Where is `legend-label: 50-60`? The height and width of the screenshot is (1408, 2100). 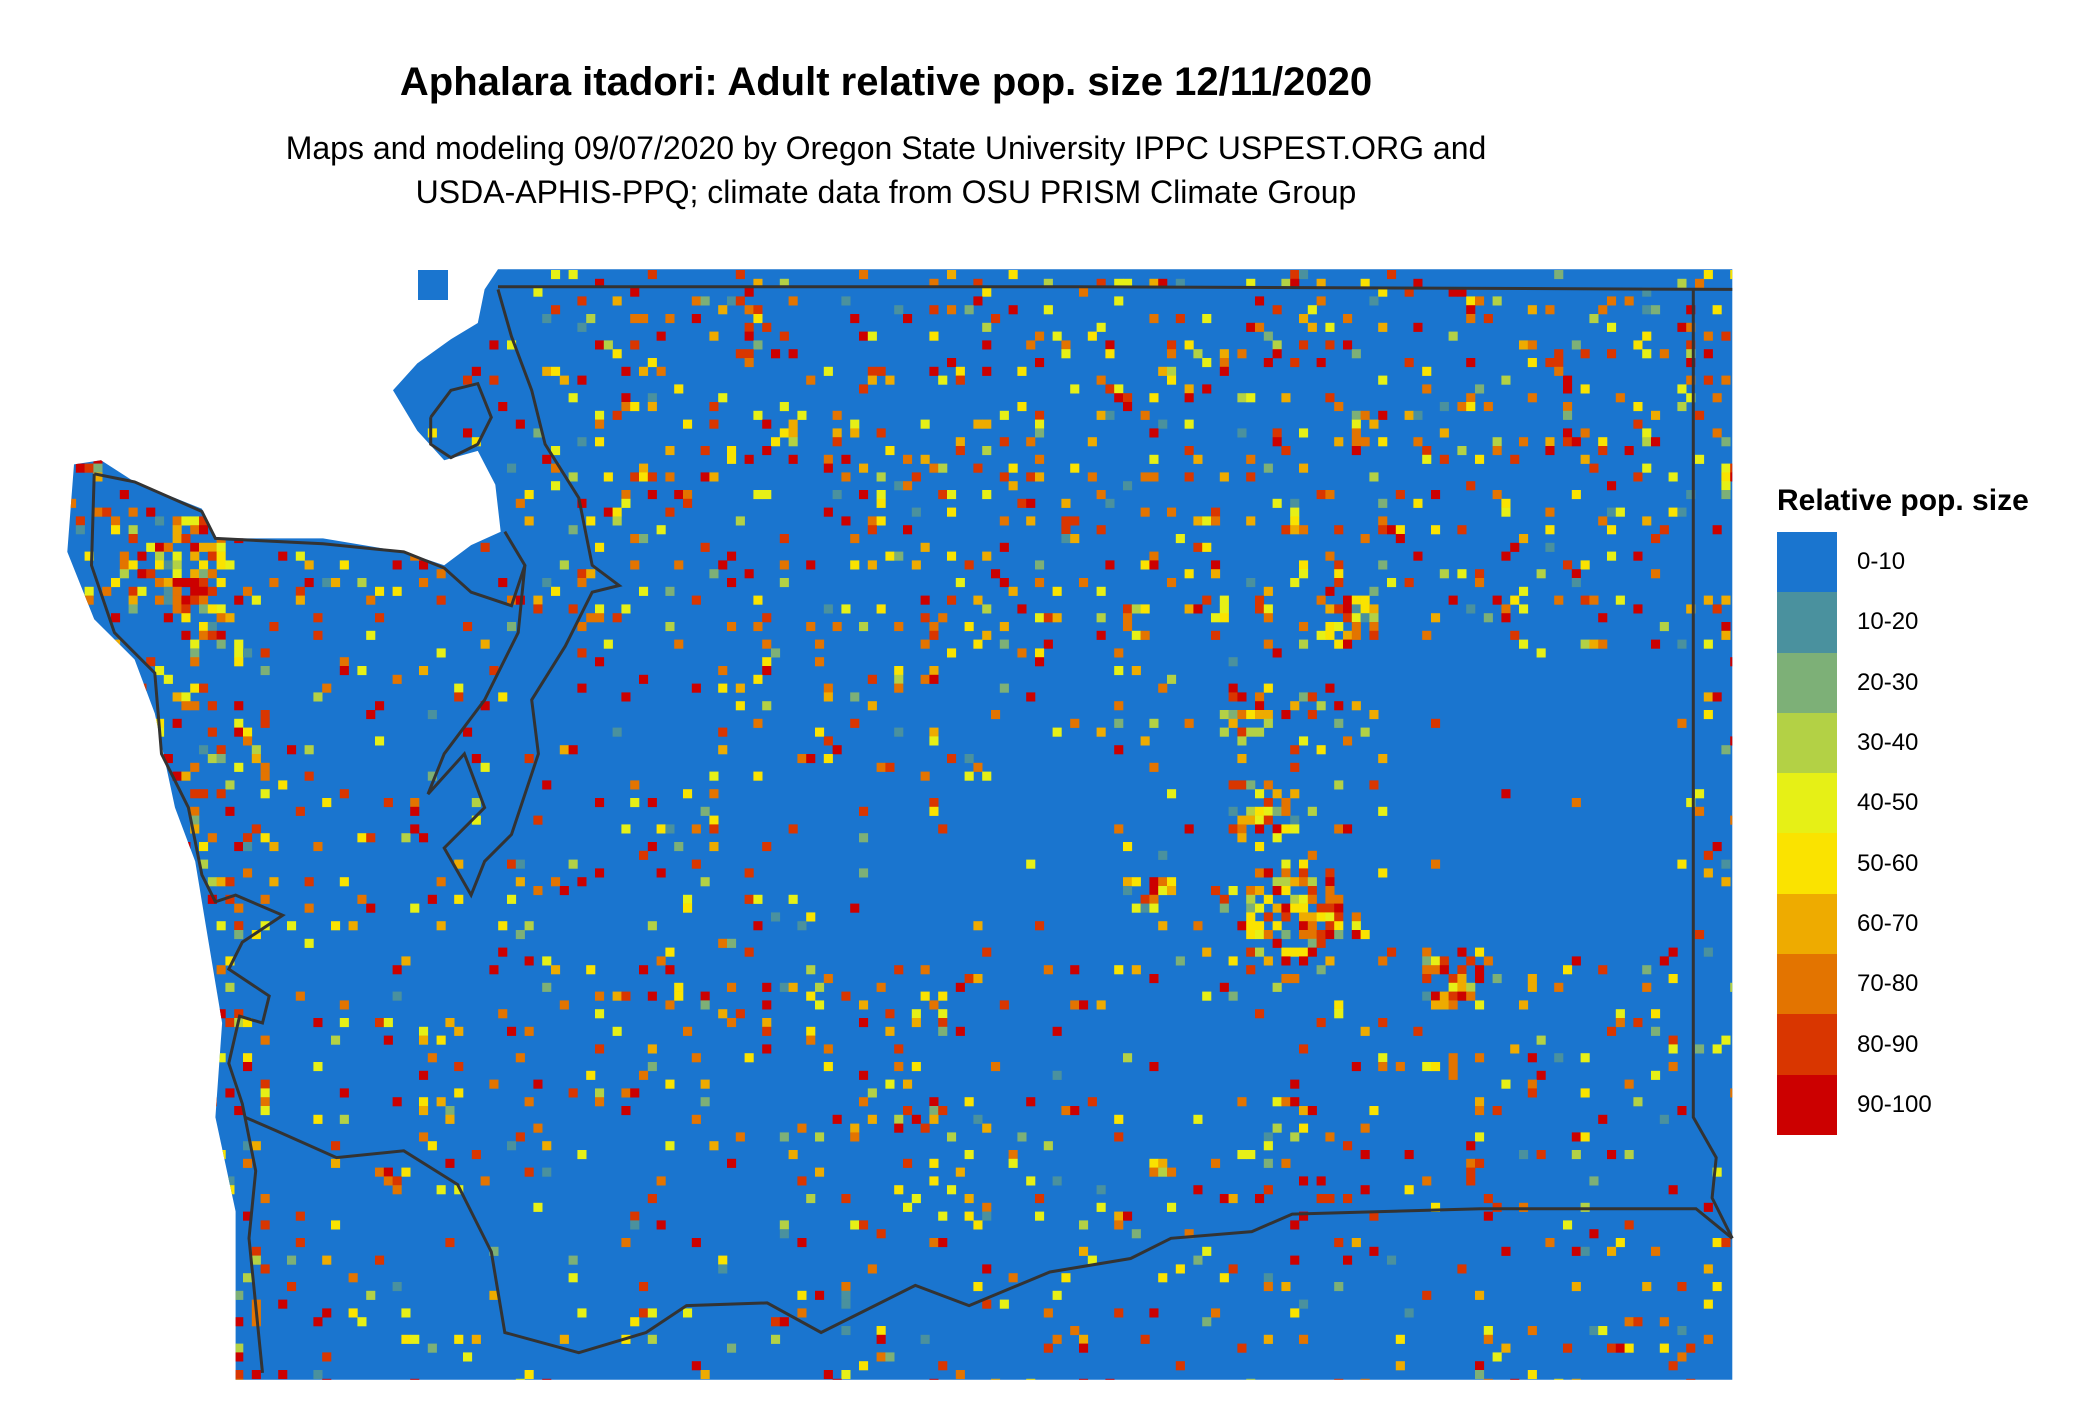 legend-label: 50-60 is located at coordinates (1888, 863).